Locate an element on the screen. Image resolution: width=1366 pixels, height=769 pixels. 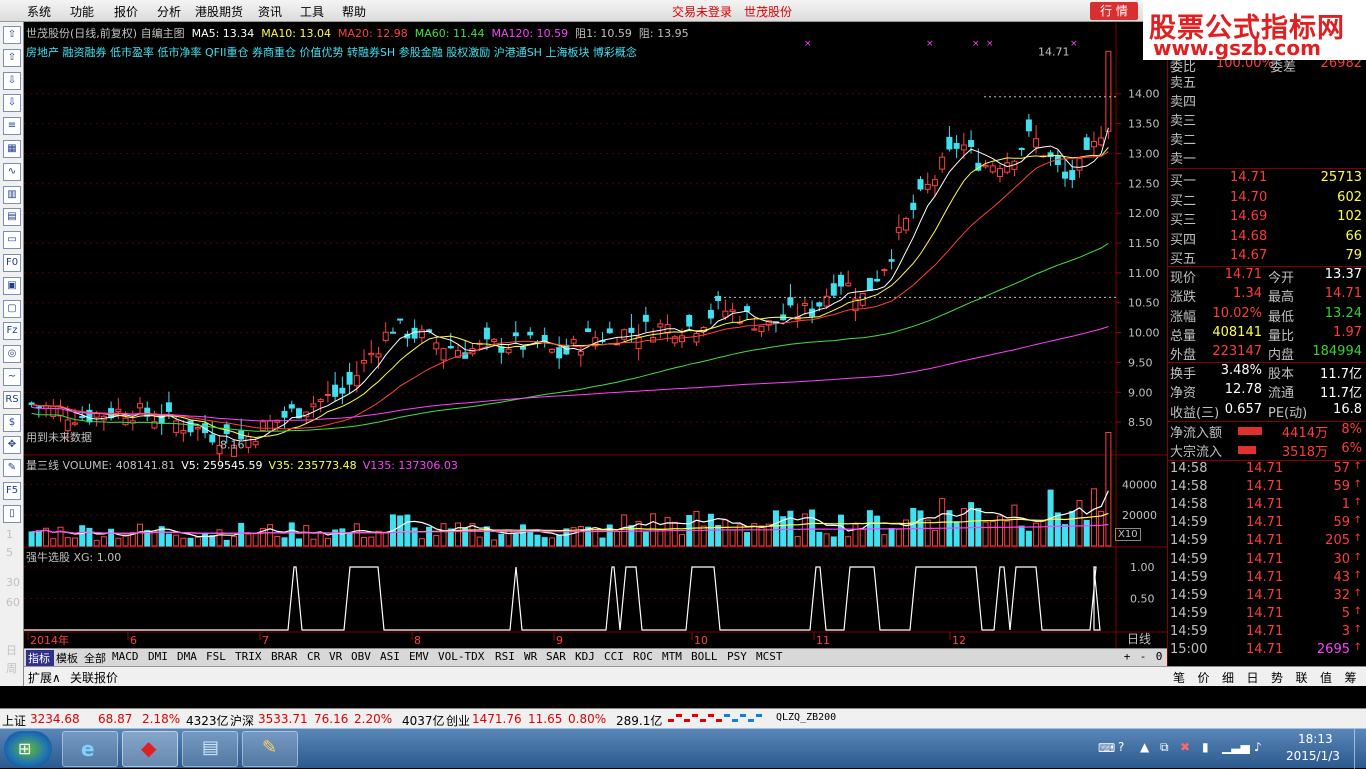
quote-tab: 筹 is located at coordinates (1350, 678).